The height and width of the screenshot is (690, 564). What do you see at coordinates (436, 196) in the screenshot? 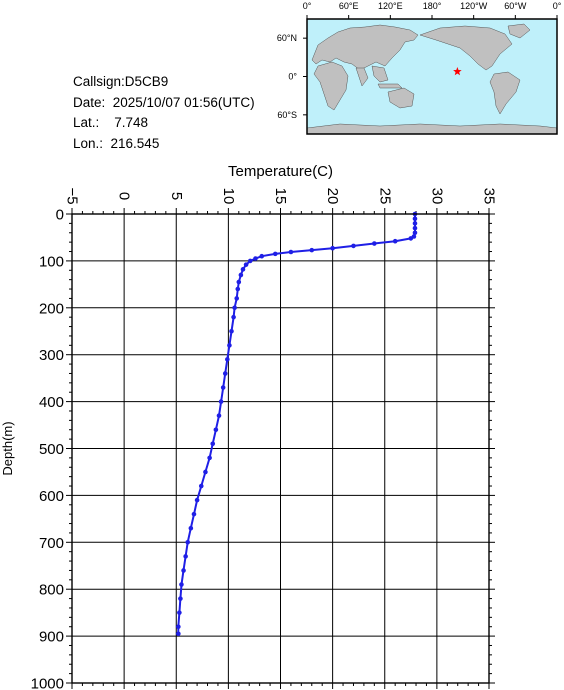
I see `x-tick-label: 30` at bounding box center [436, 196].